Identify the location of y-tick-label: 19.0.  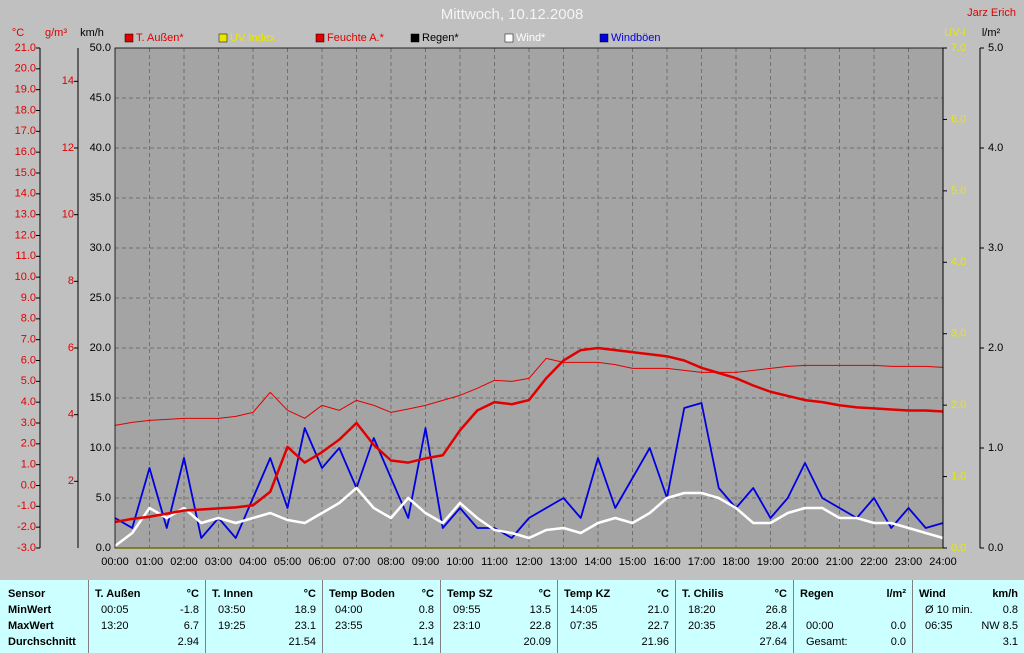
(25, 90).